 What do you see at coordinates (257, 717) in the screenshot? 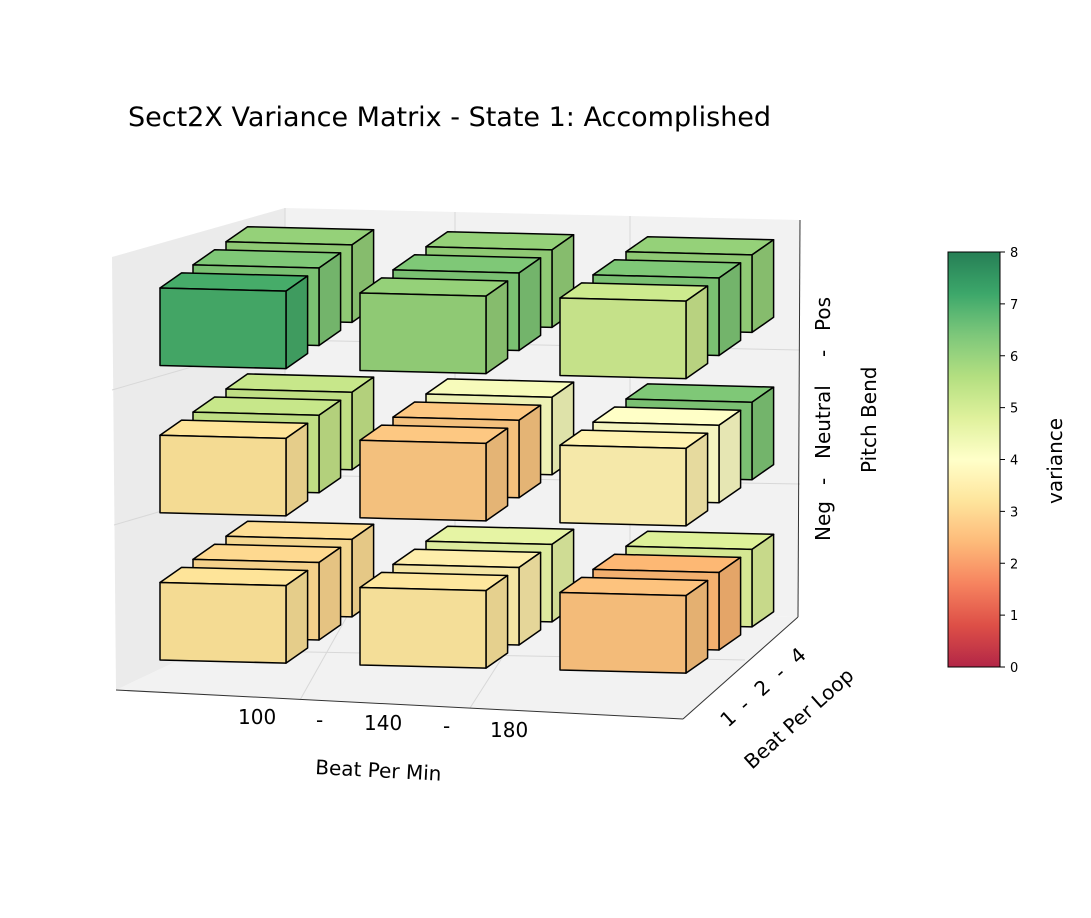
I see `x-tick-label: 100` at bounding box center [257, 717].